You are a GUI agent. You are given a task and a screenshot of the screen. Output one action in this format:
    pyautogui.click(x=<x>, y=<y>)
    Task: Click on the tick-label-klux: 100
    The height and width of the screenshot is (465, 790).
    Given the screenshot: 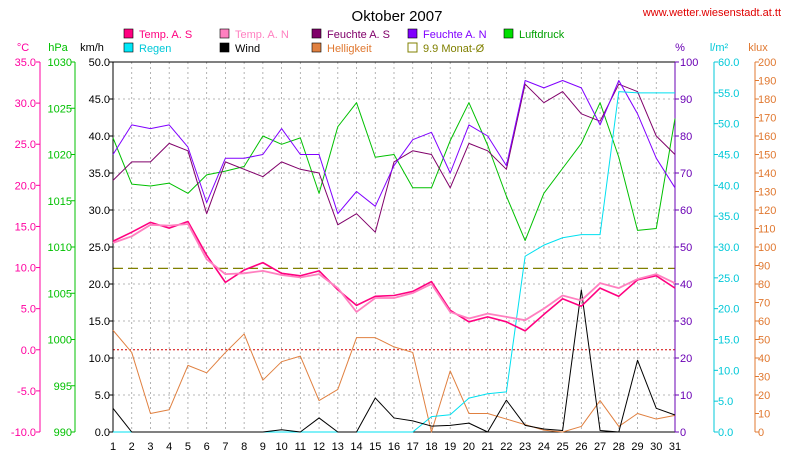 What is the action you would take?
    pyautogui.click(x=767, y=248)
    